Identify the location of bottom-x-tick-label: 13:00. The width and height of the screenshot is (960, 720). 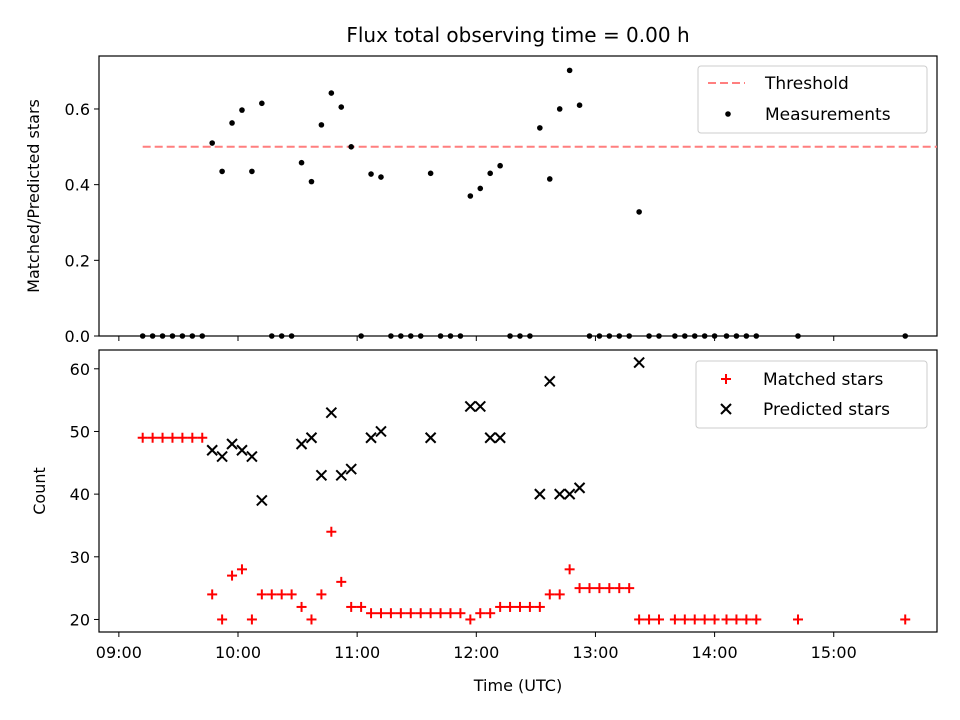
(595, 652).